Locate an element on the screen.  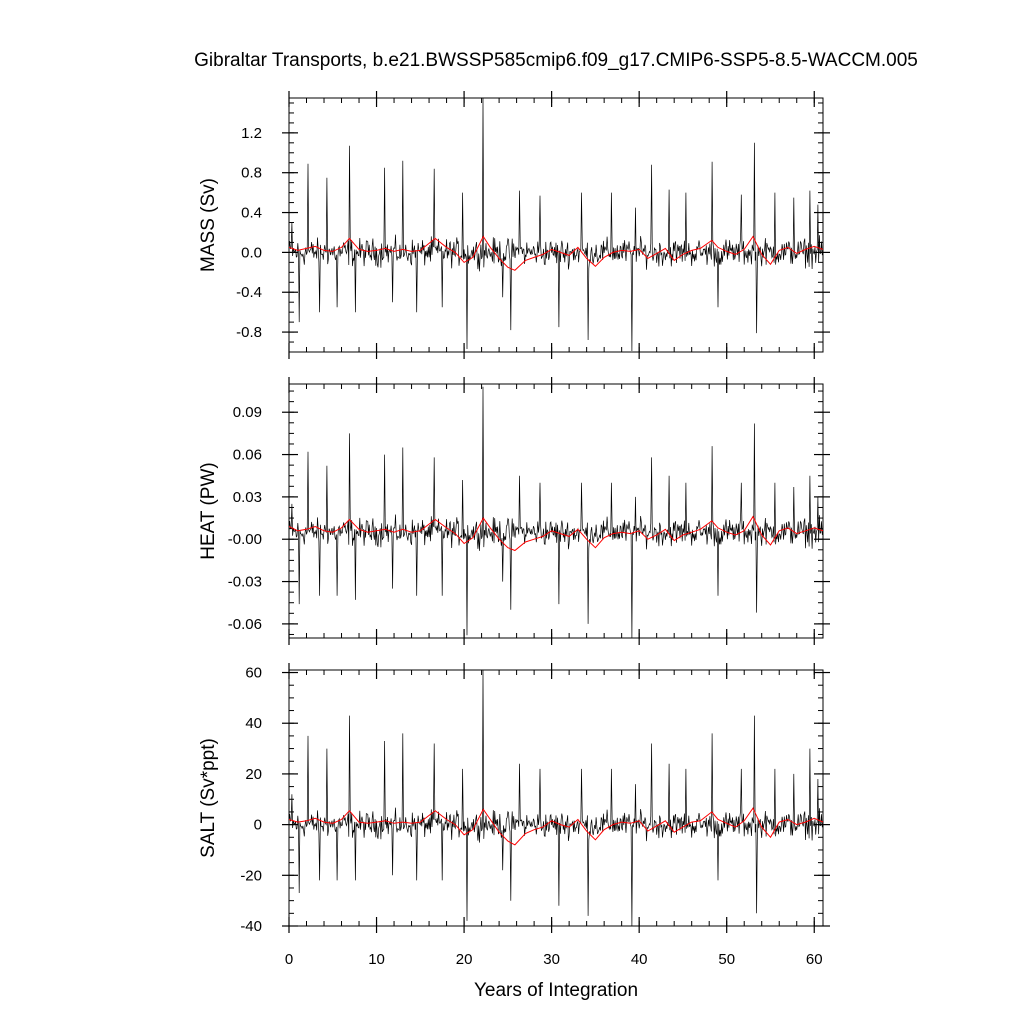
y-tick-label: 60 is located at coordinates (253, 673).